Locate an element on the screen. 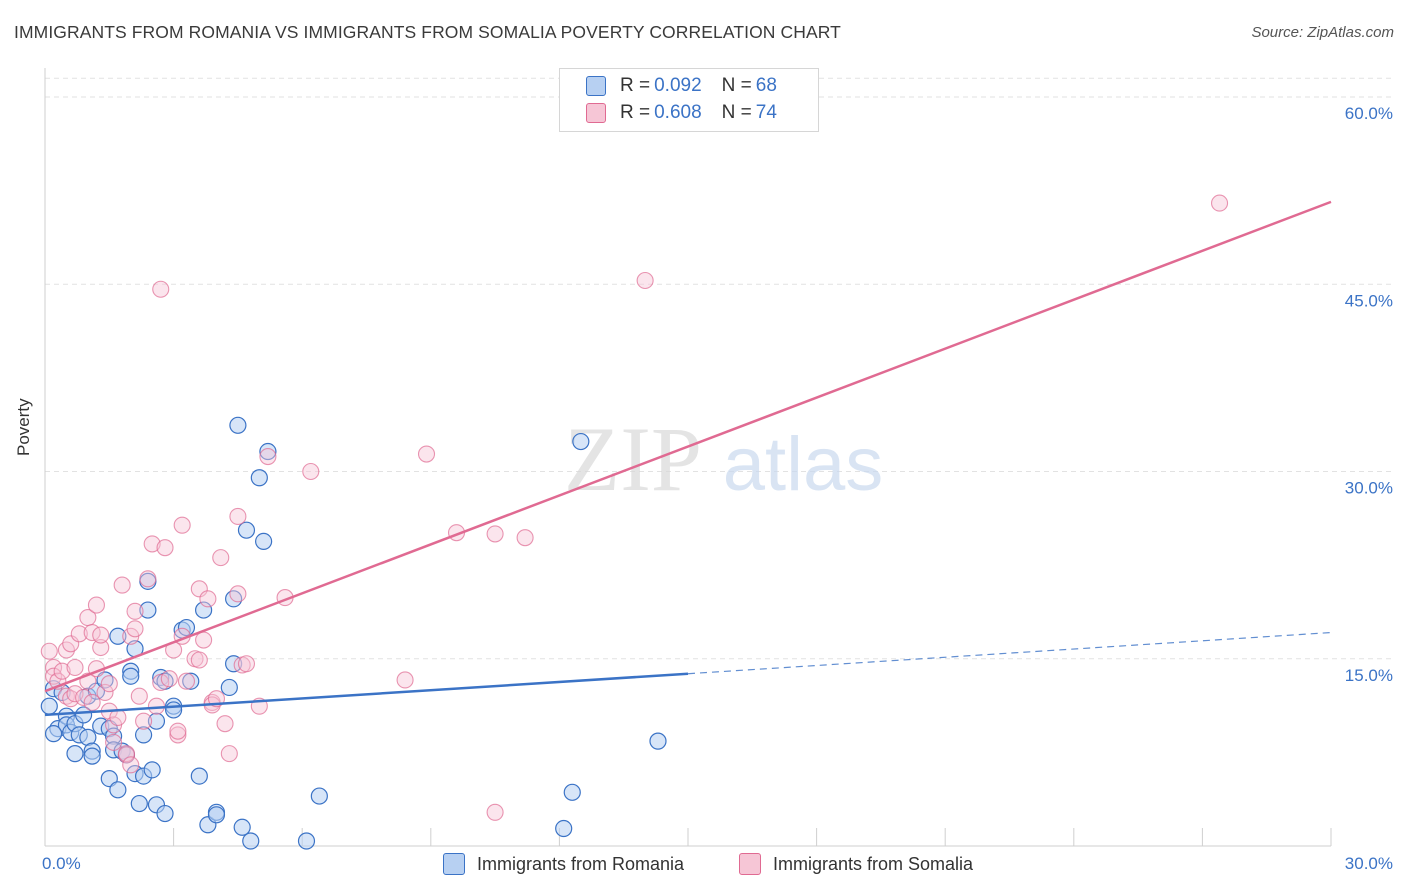 The height and width of the screenshot is (892, 1406). legend-label-romania: Immigrants from Romania is located at coordinates (581, 863).